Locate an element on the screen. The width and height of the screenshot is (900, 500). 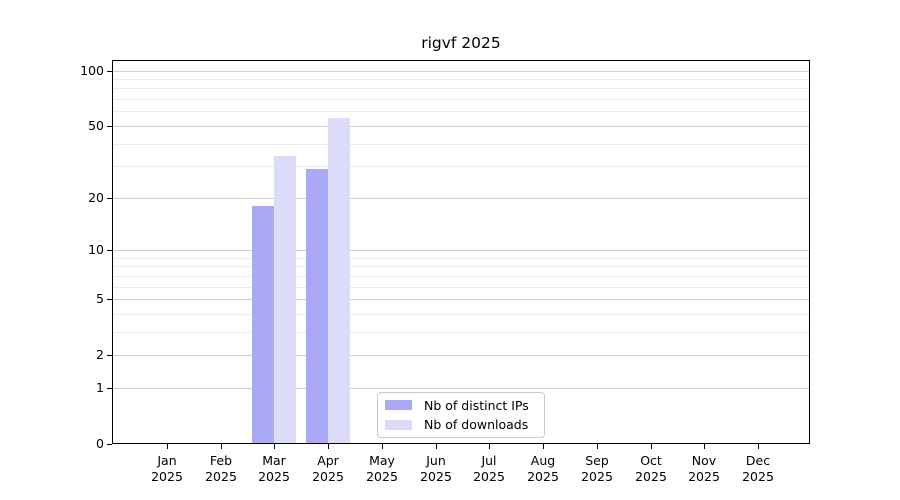
x-tick-label: Jul 2025 is located at coordinates (489, 468).